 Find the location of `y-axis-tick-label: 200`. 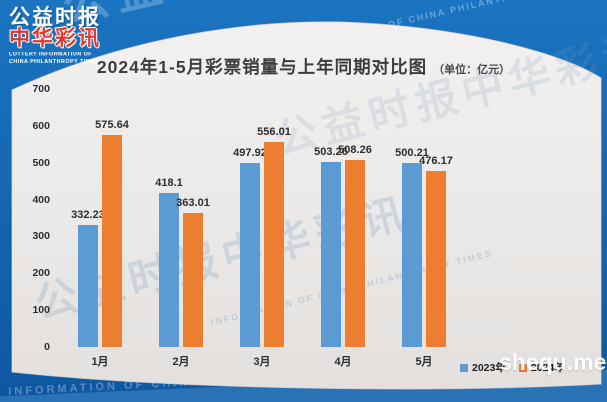

y-axis-tick-label: 200 is located at coordinates (41, 273).